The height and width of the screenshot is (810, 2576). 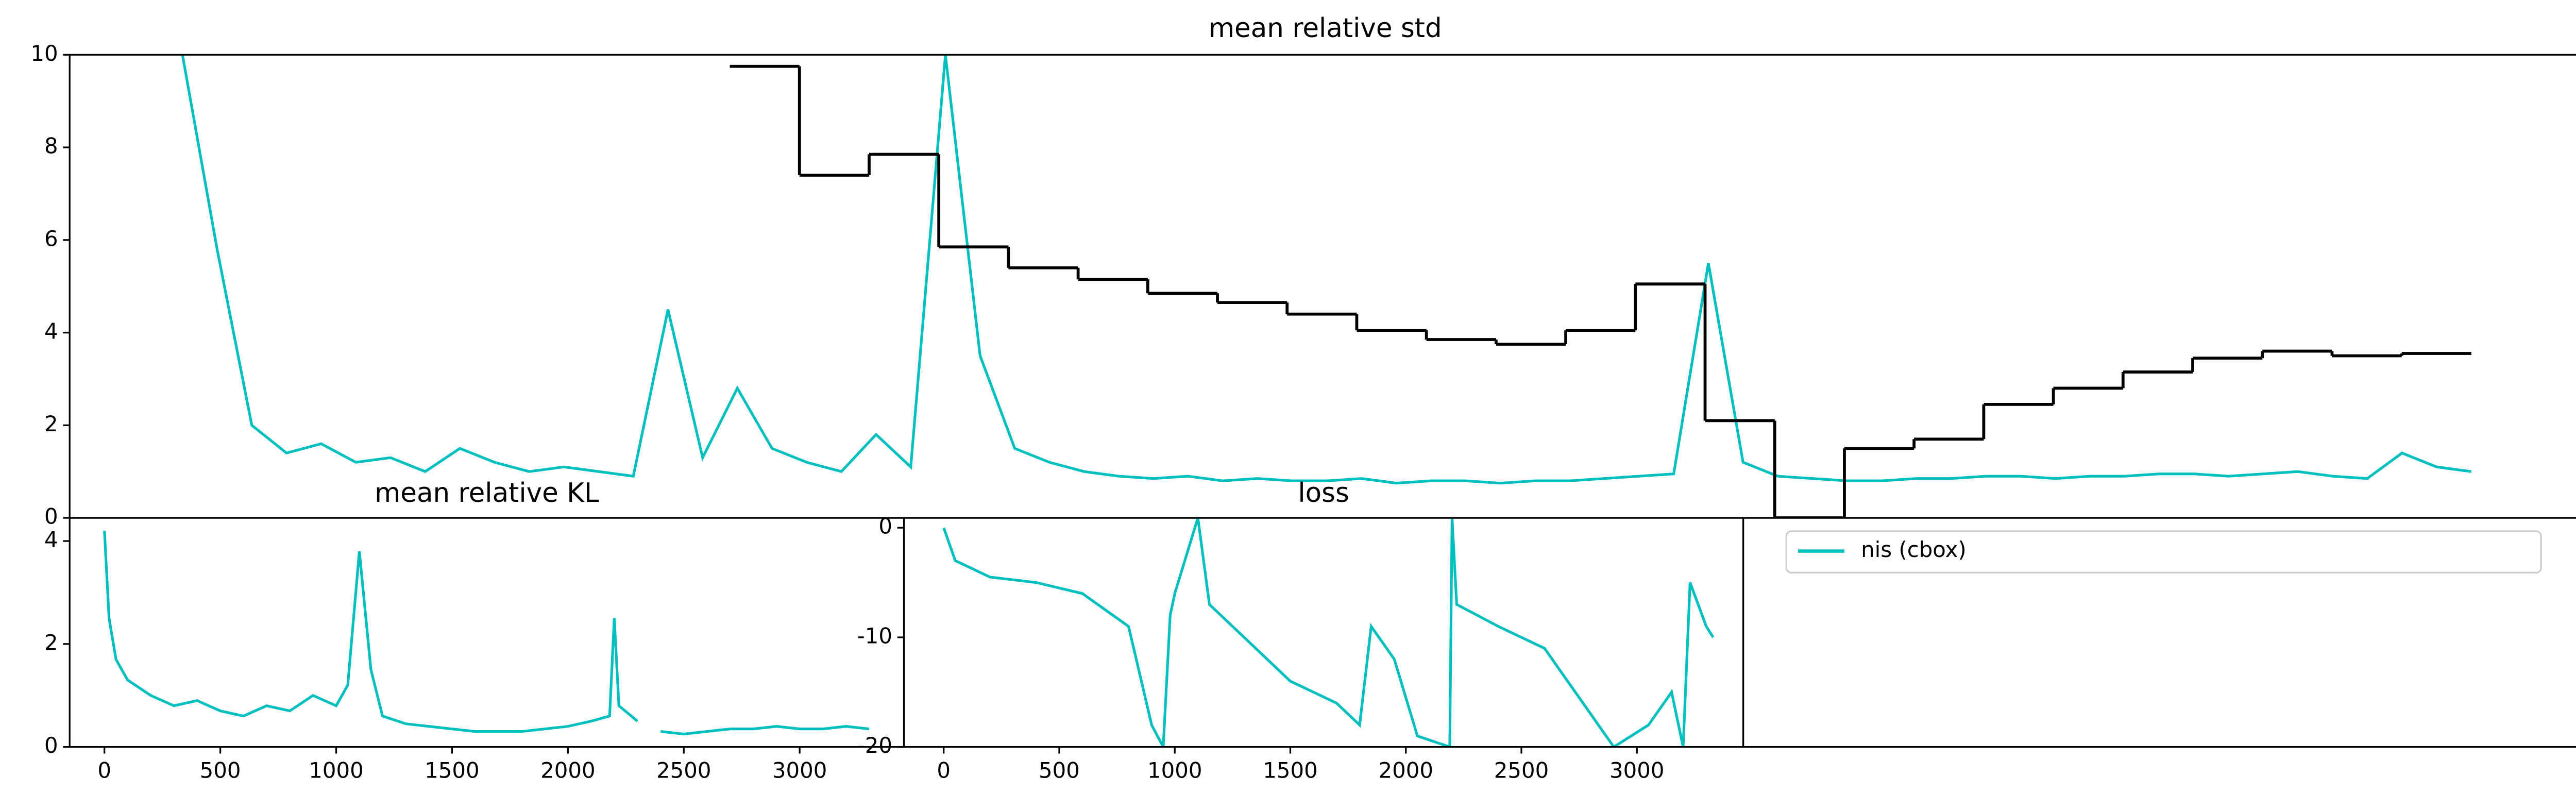 What do you see at coordinates (875, 745) in the screenshot?
I see `y-tick-label: -20` at bounding box center [875, 745].